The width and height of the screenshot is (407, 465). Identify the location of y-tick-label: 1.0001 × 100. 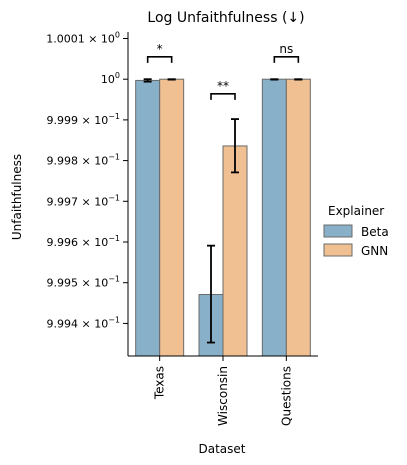
(83, 38).